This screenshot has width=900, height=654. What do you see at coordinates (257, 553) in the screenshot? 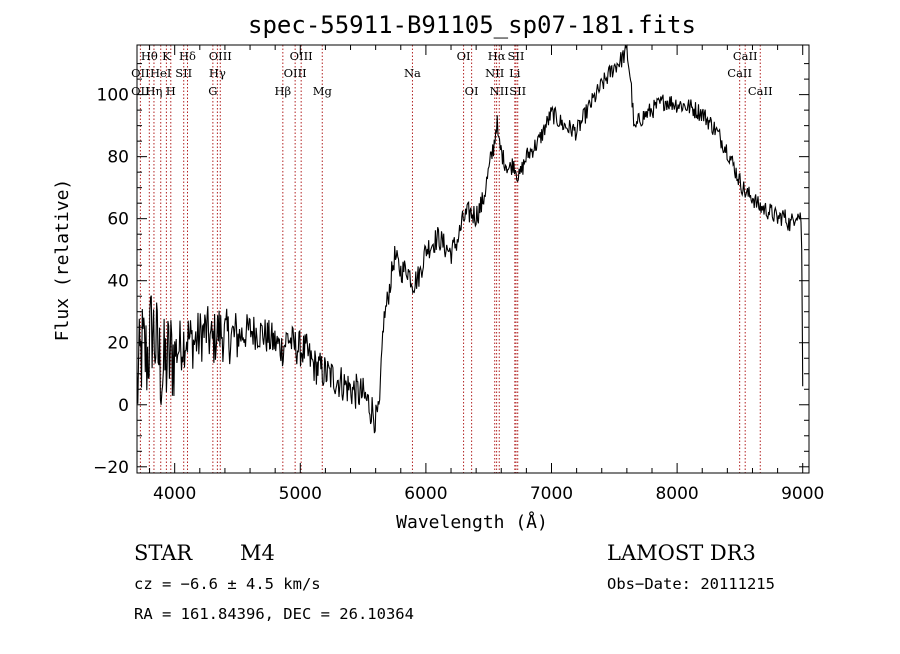
I see `object-subclass: M4` at bounding box center [257, 553].